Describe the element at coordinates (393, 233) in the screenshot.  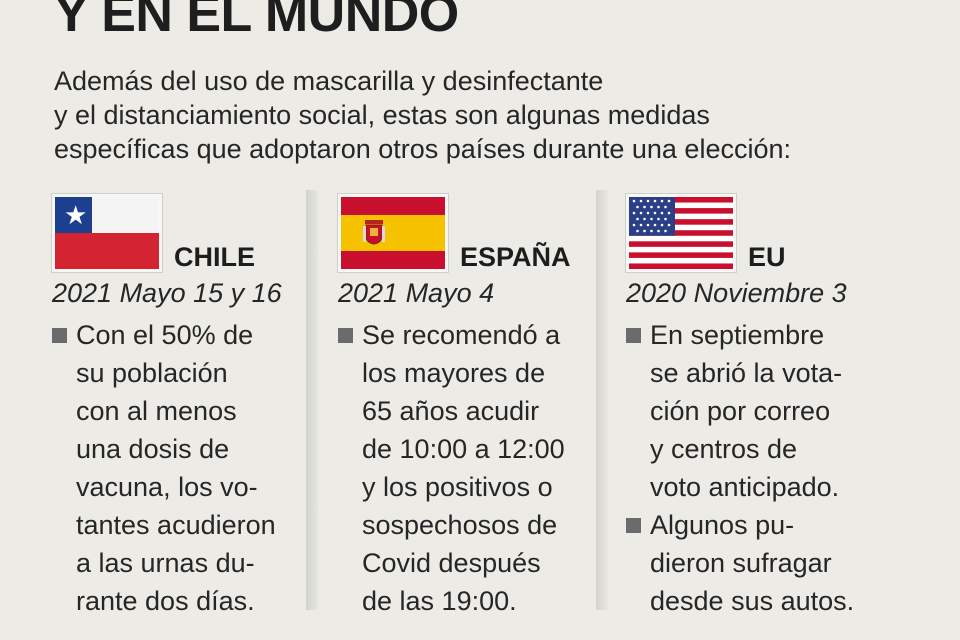
I see `spain-flag-icon` at that location.